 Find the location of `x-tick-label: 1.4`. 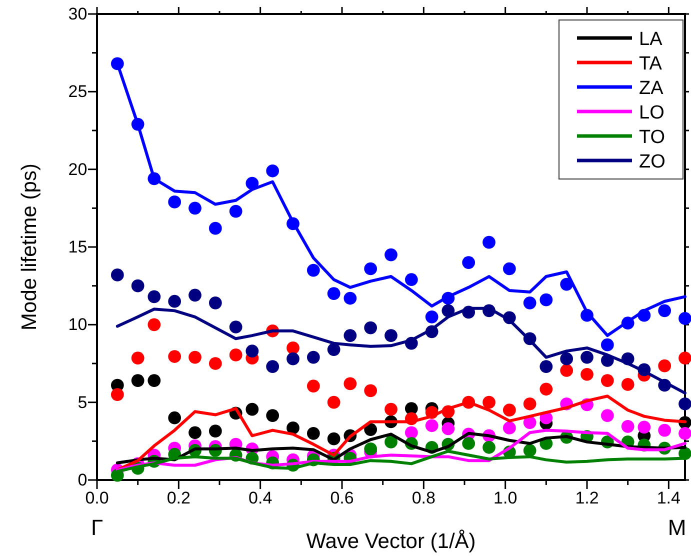

x-tick-label: 1.4 is located at coordinates (668, 498).